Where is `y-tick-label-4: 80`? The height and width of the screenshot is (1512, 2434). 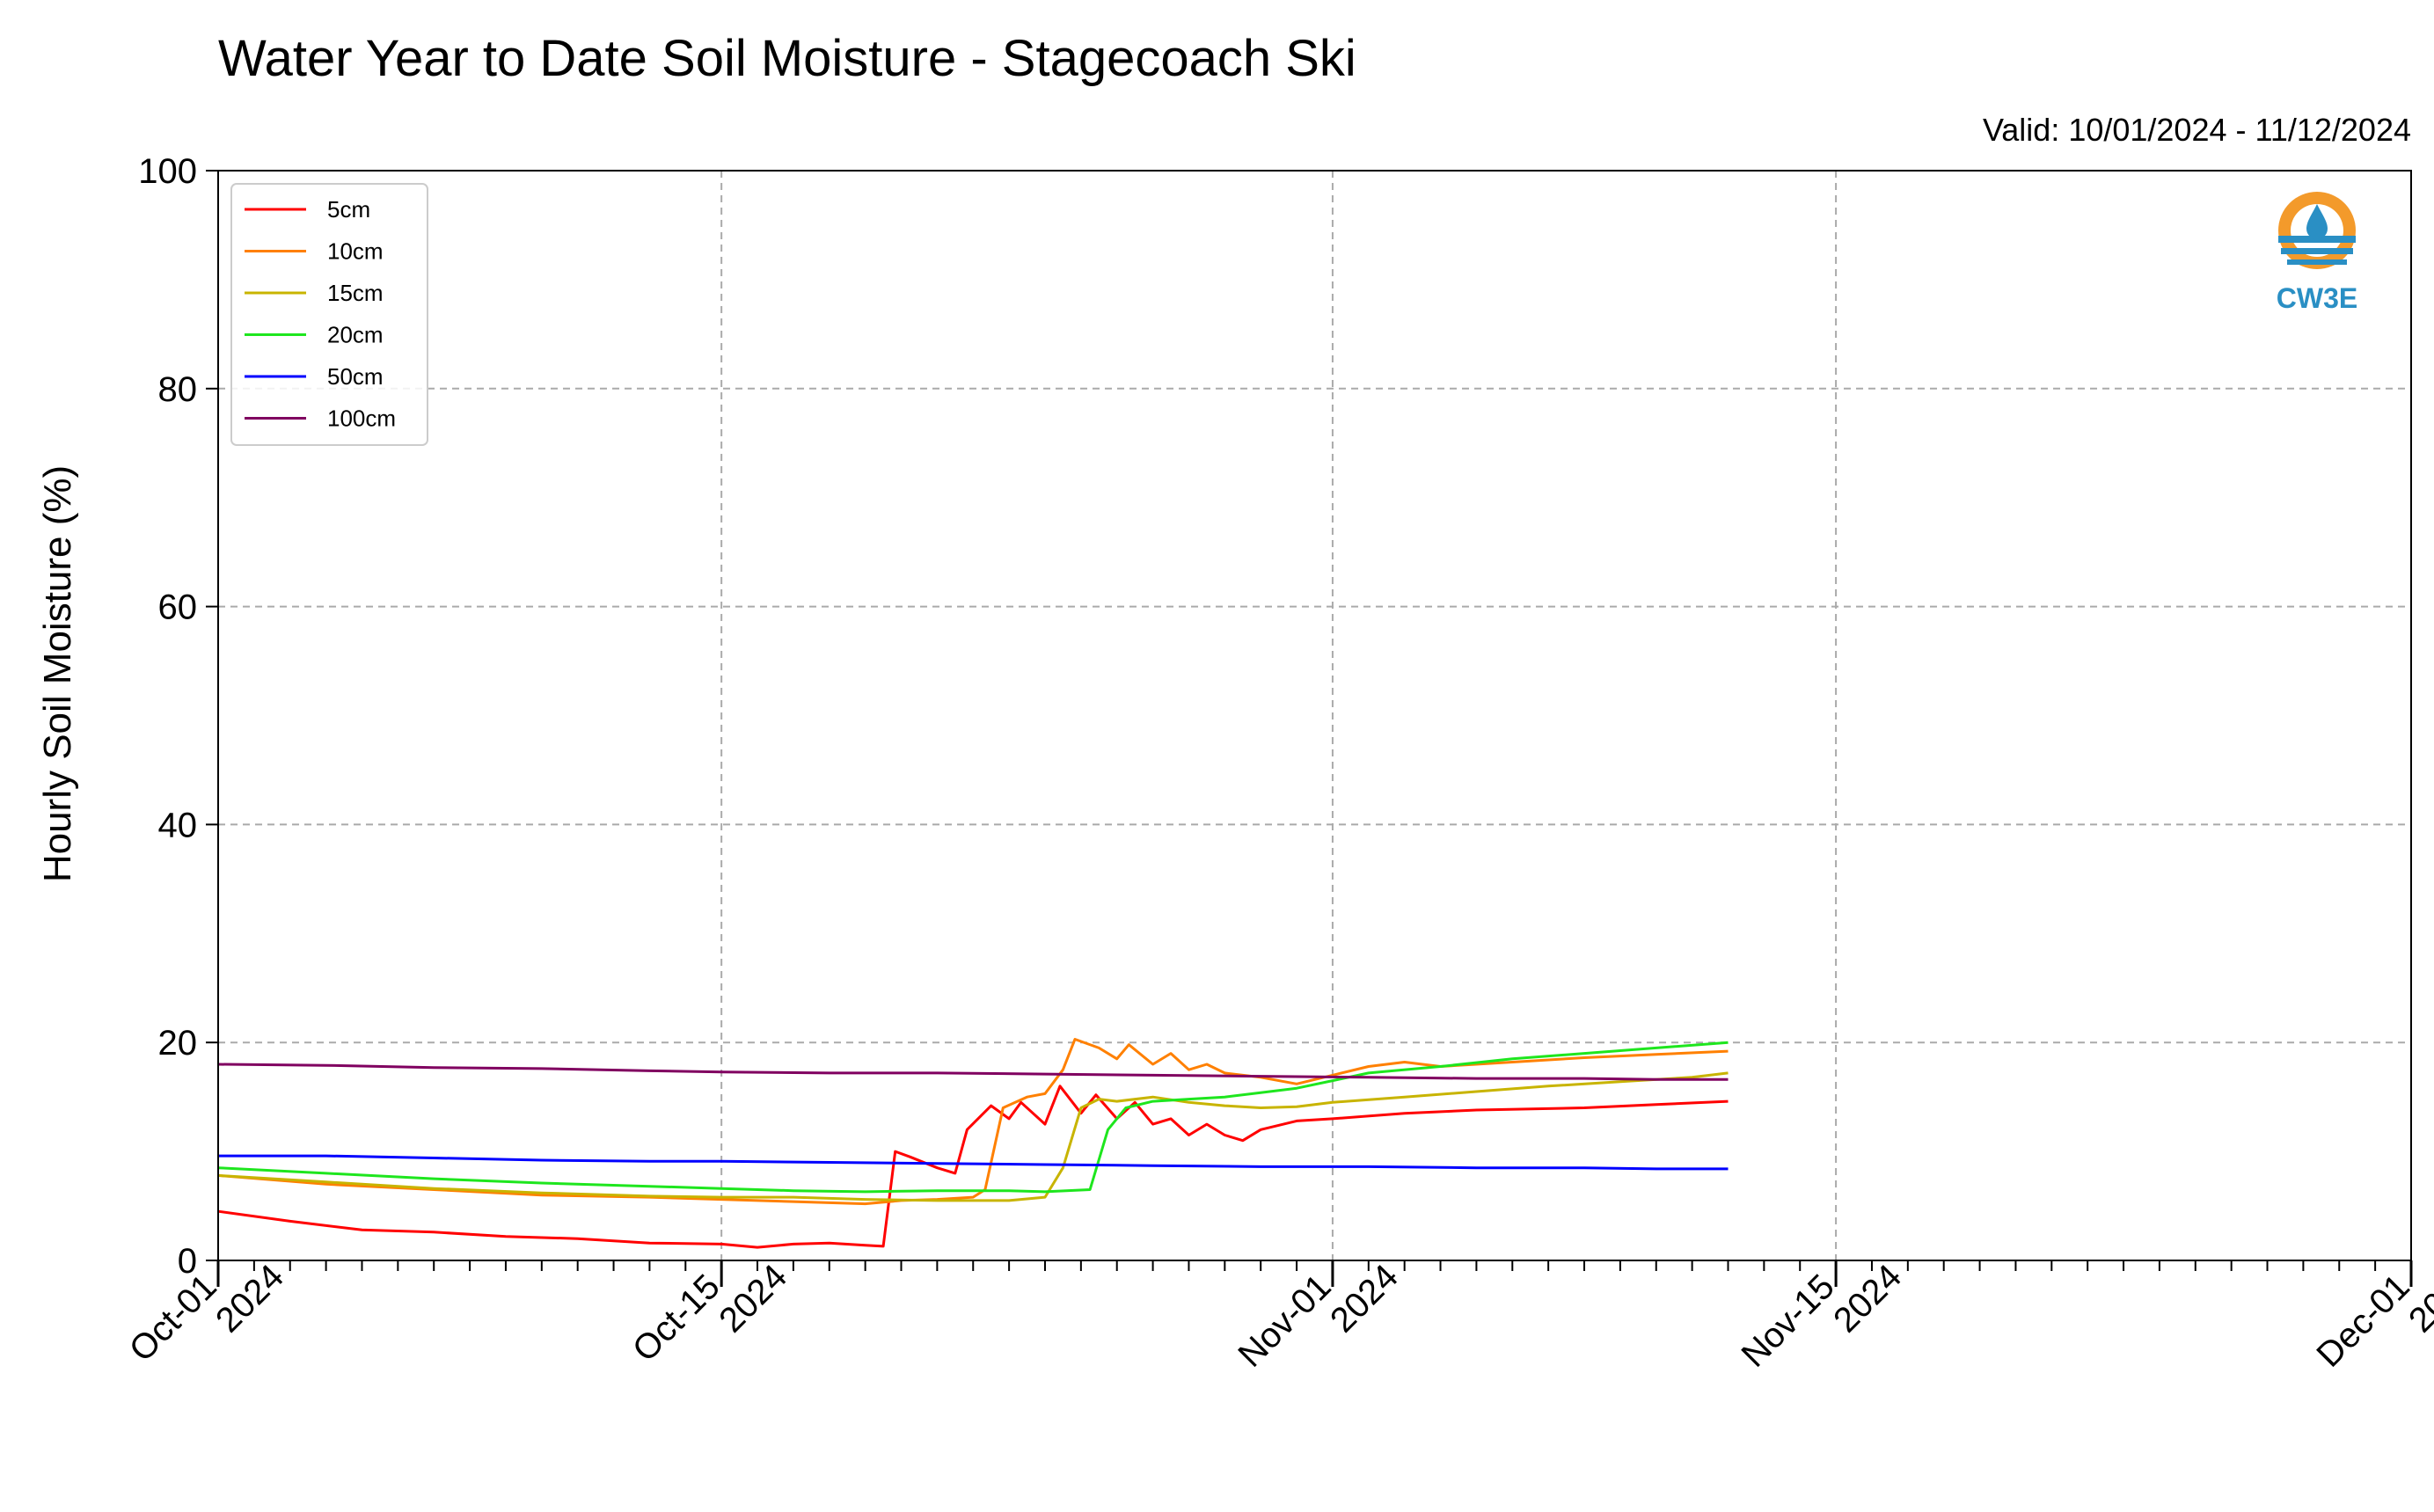 y-tick-label-4: 80 is located at coordinates (178, 389).